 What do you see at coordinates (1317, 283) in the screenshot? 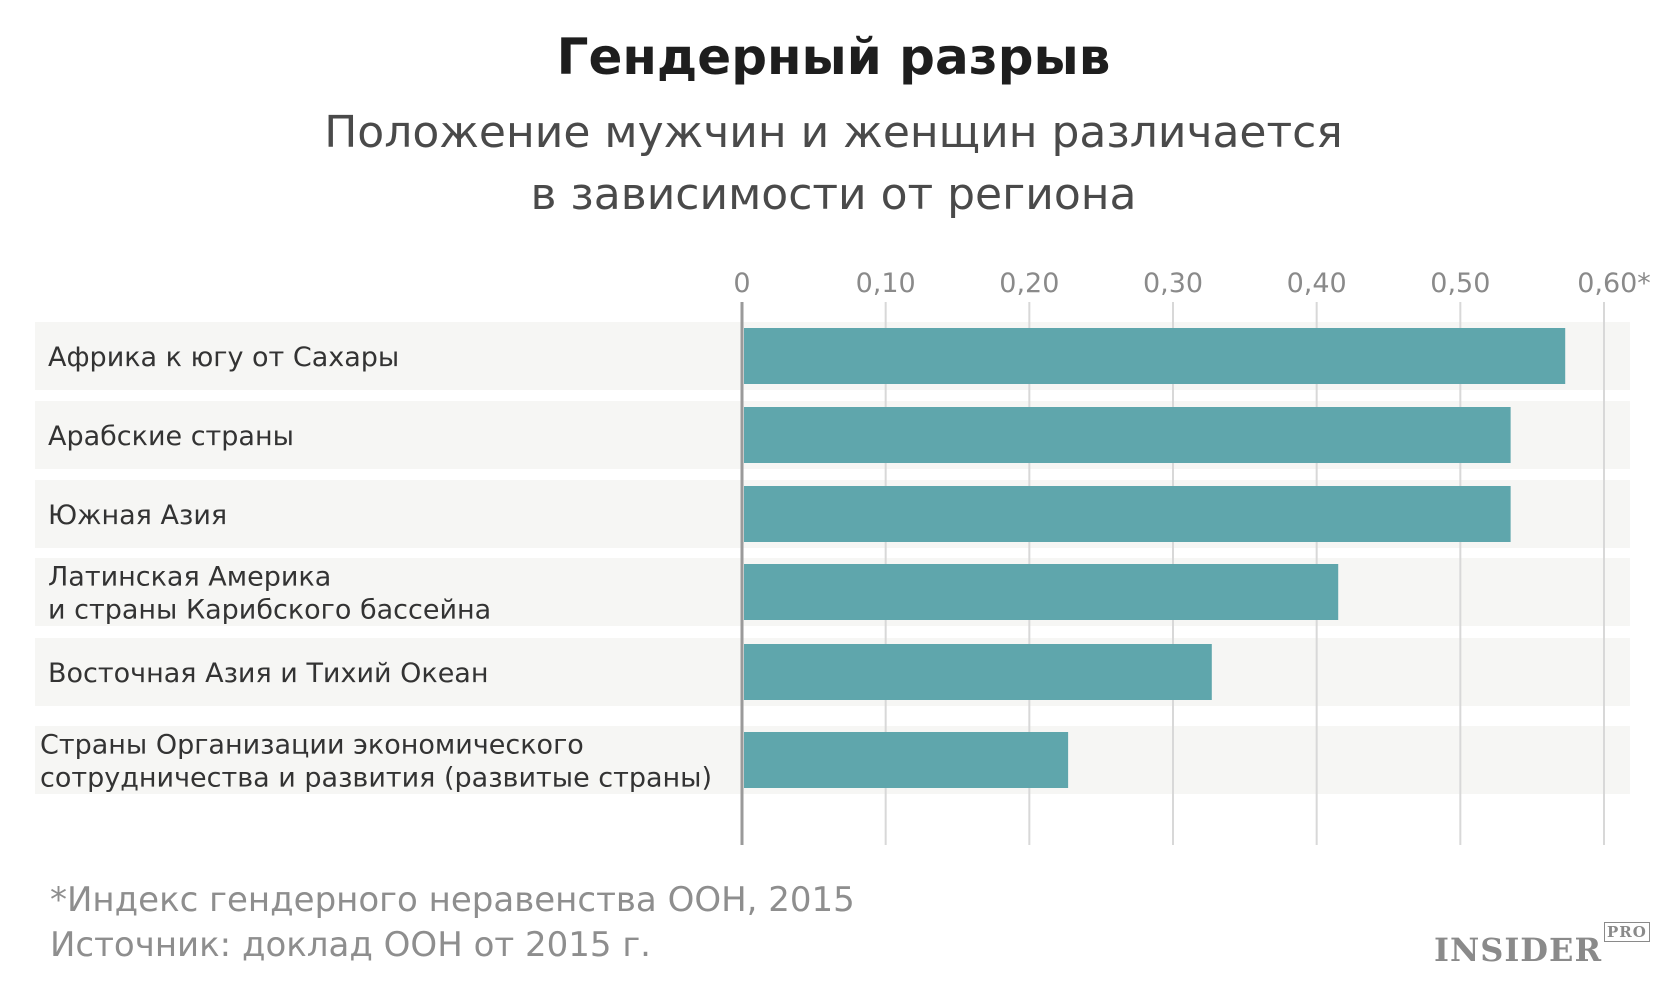
I see `tick-label: 0,40` at bounding box center [1317, 283].